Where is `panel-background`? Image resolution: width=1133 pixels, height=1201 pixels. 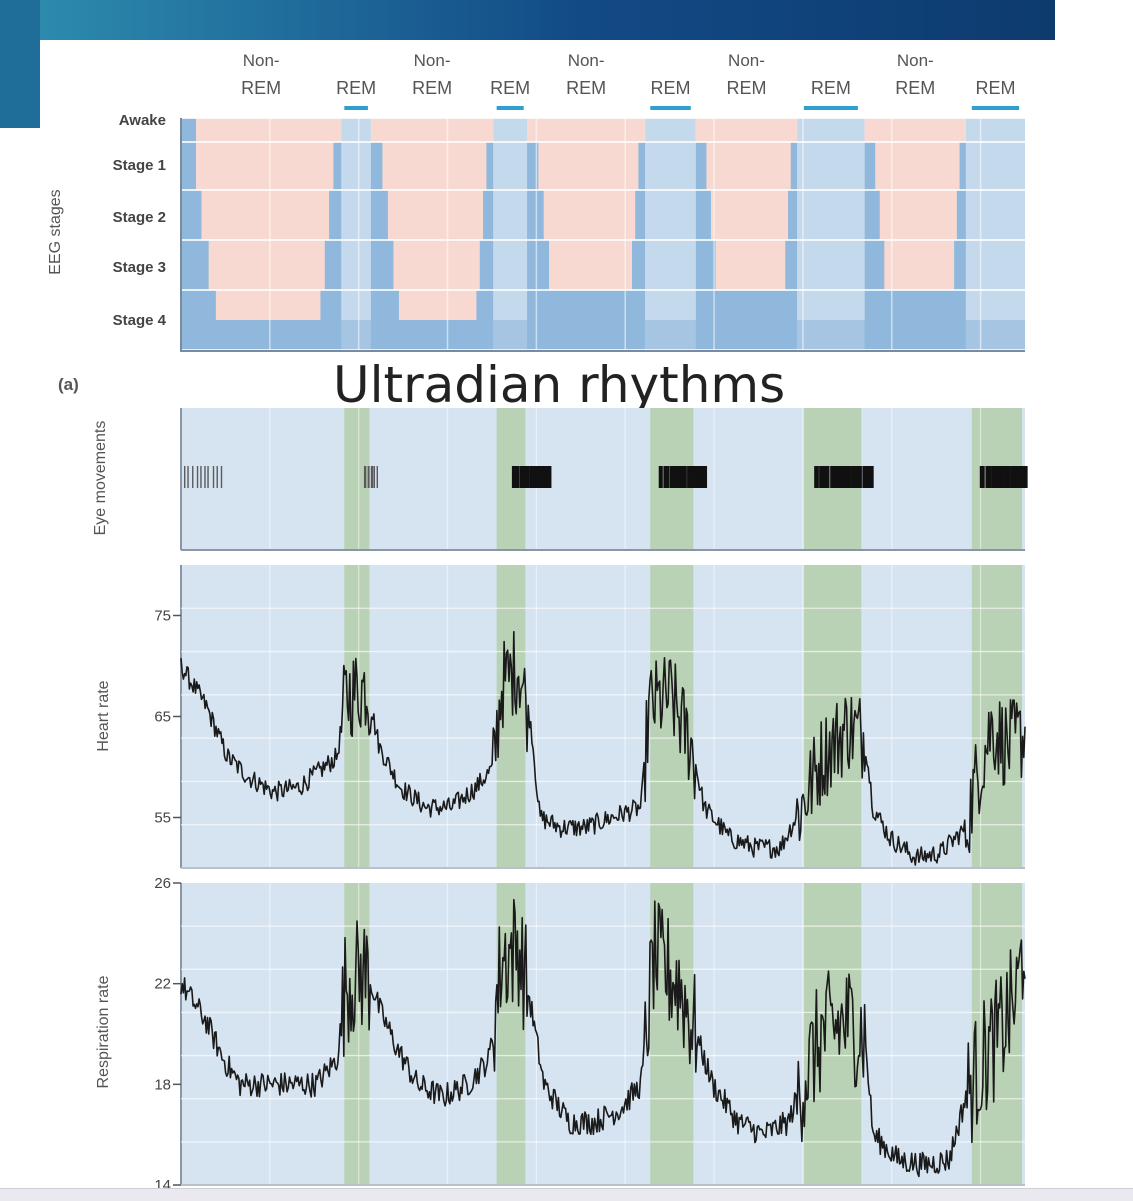 panel-background is located at coordinates (603, 479).